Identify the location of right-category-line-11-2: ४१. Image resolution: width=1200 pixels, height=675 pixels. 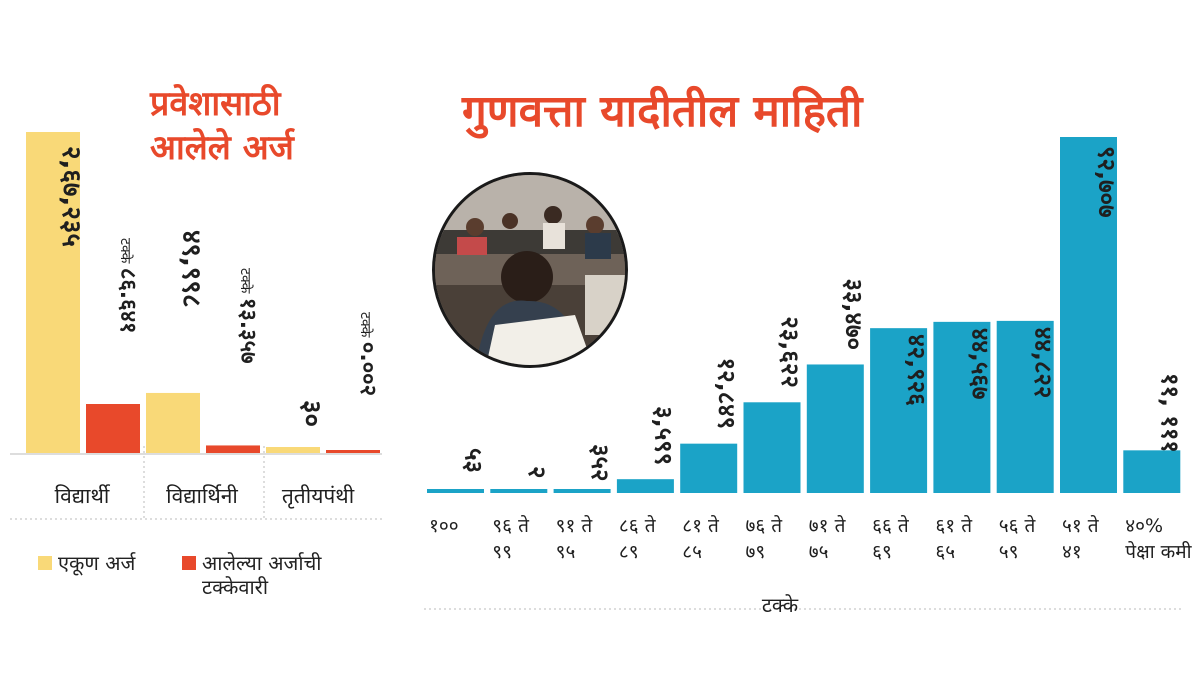
(1072, 552).